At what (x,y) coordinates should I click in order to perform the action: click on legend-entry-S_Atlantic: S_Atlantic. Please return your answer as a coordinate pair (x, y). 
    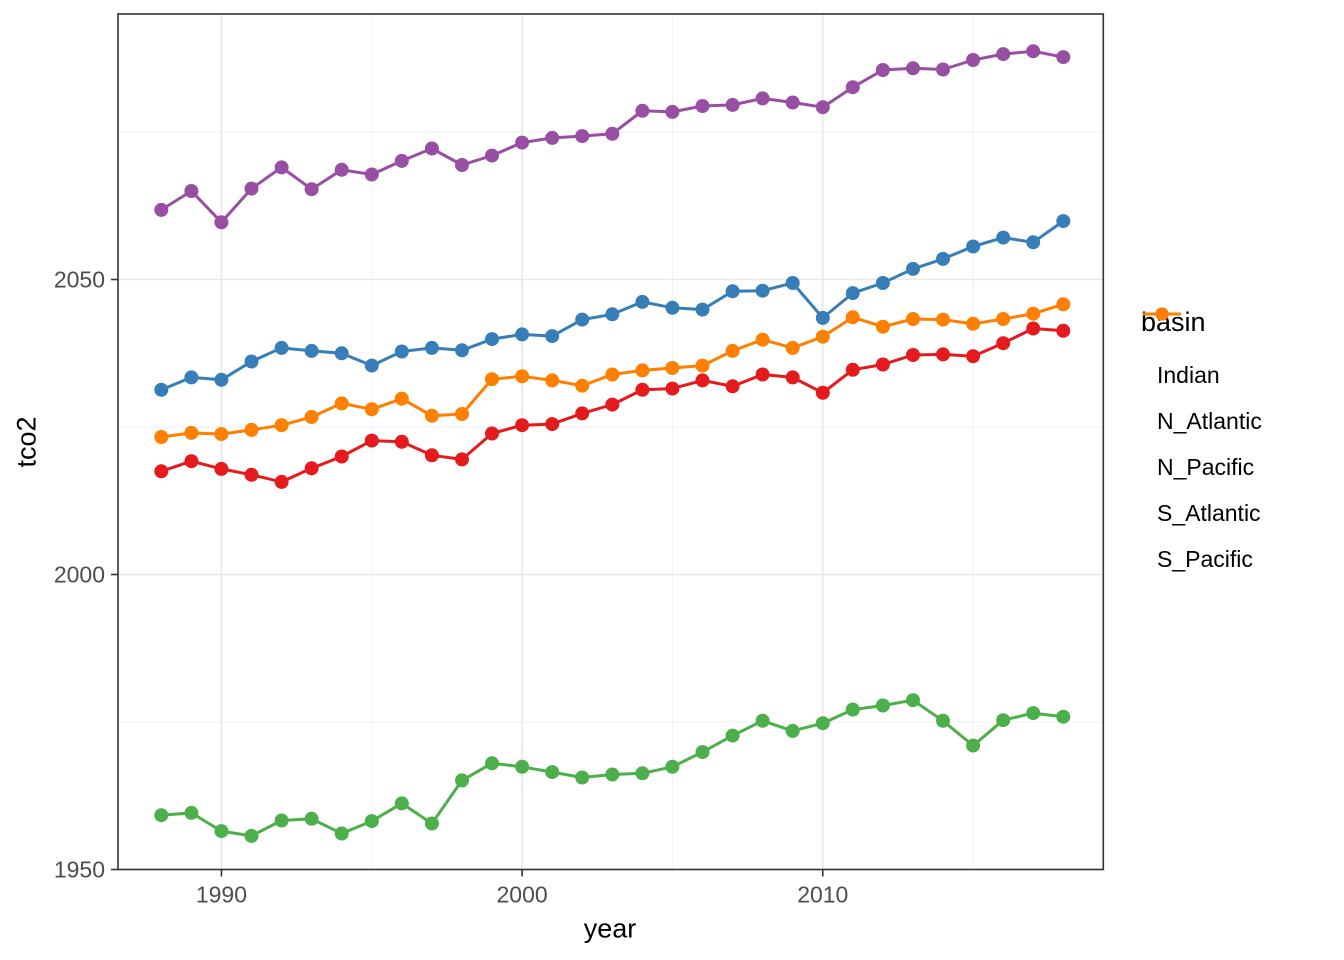
    Looking at the image, I should click on (1201, 421).